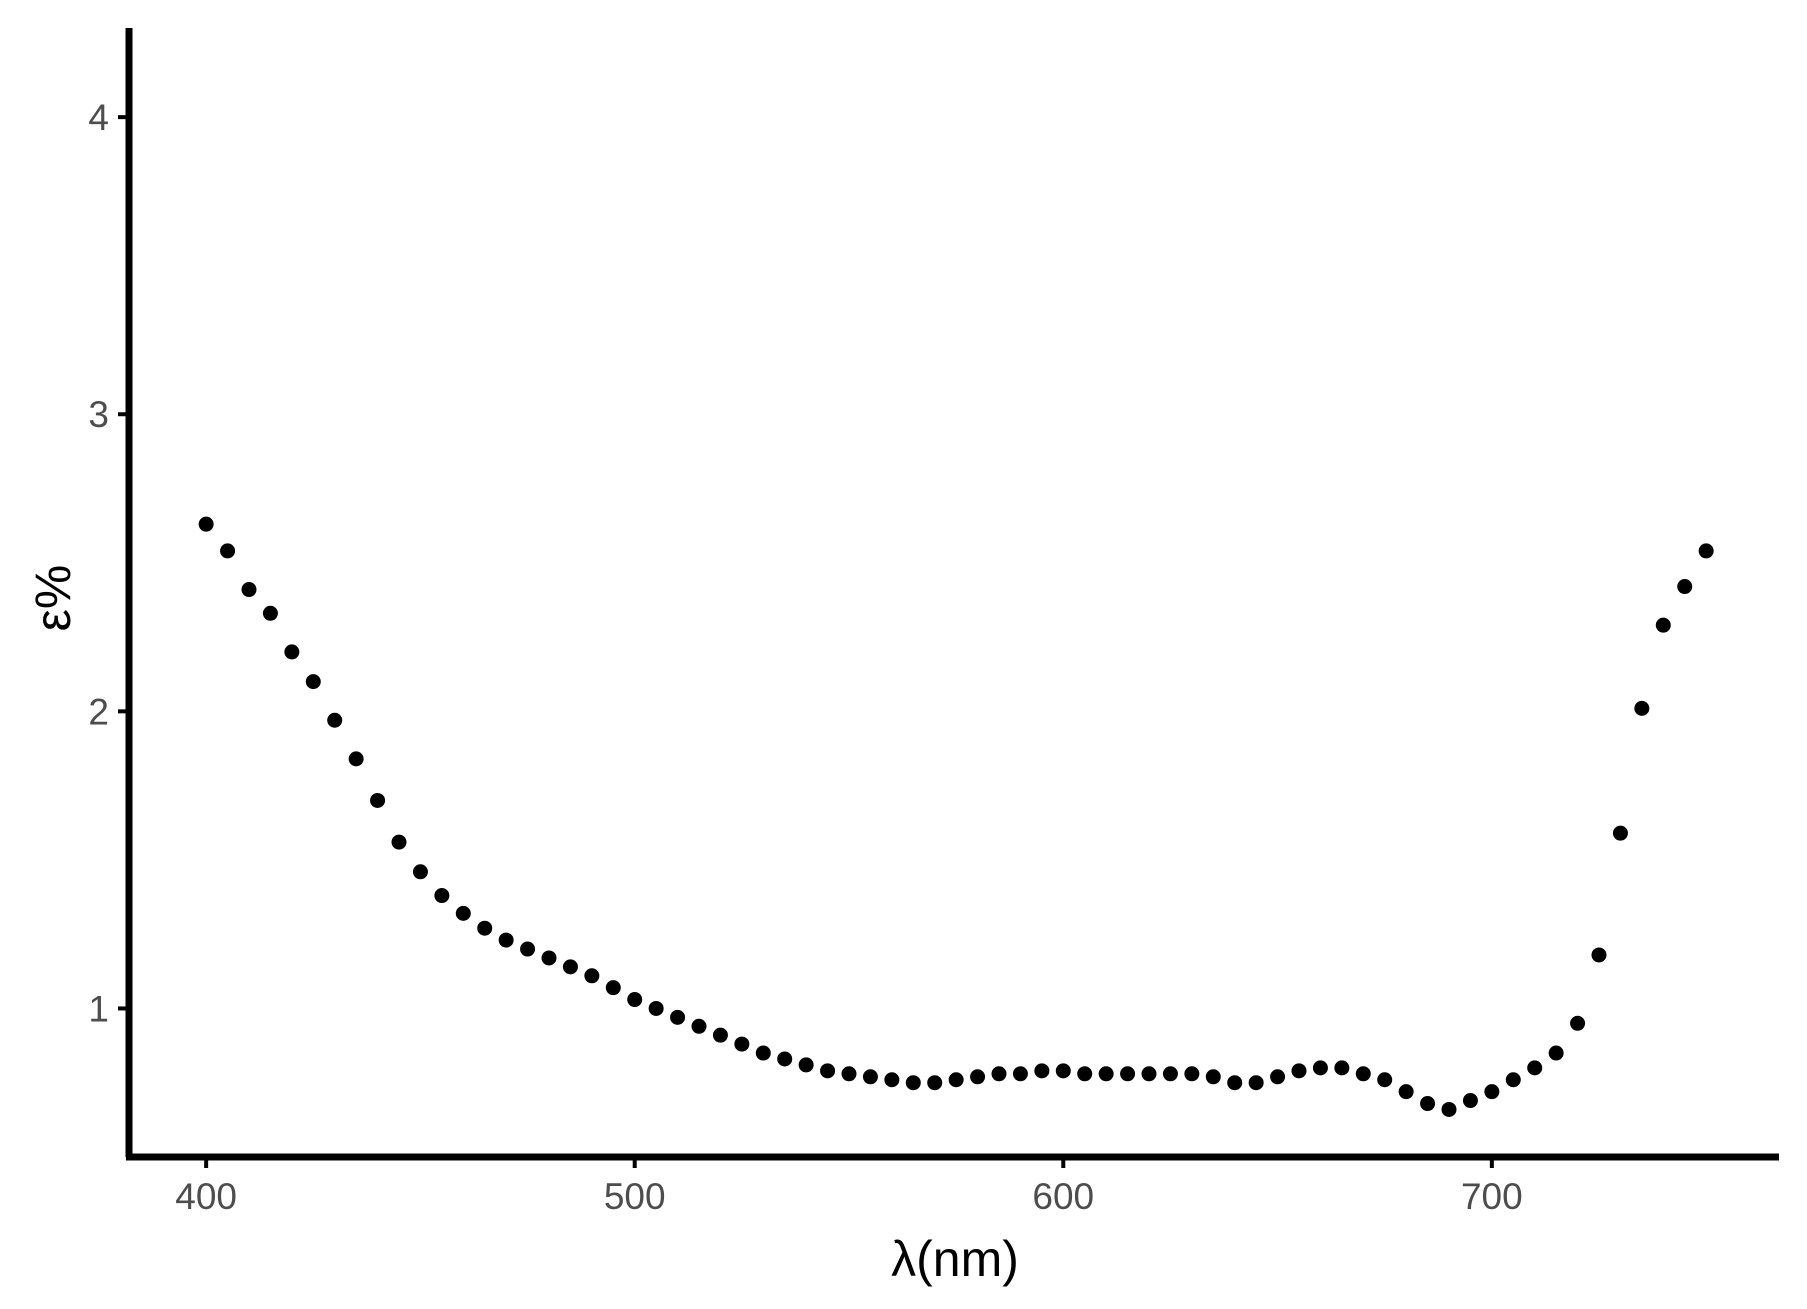  I want to click on x-axis-title: λ(nm), so click(955, 1259).